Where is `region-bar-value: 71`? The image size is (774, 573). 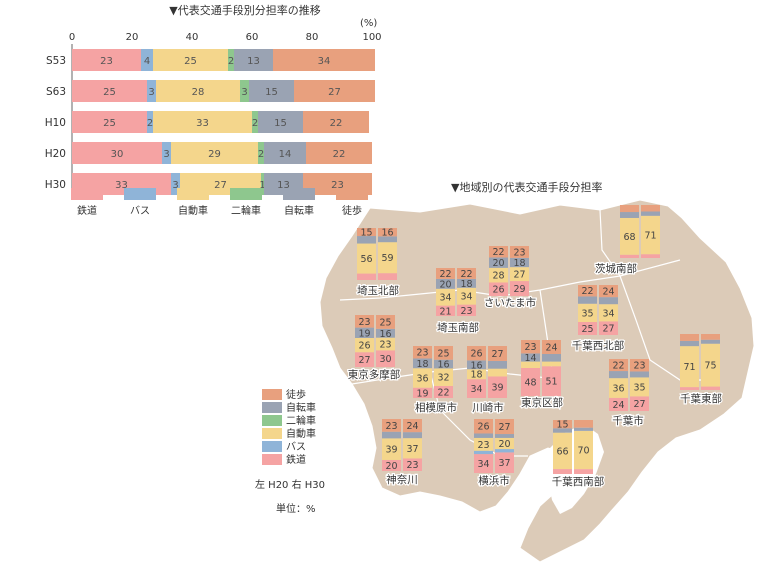 region-bar-value: 71 is located at coordinates (650, 236).